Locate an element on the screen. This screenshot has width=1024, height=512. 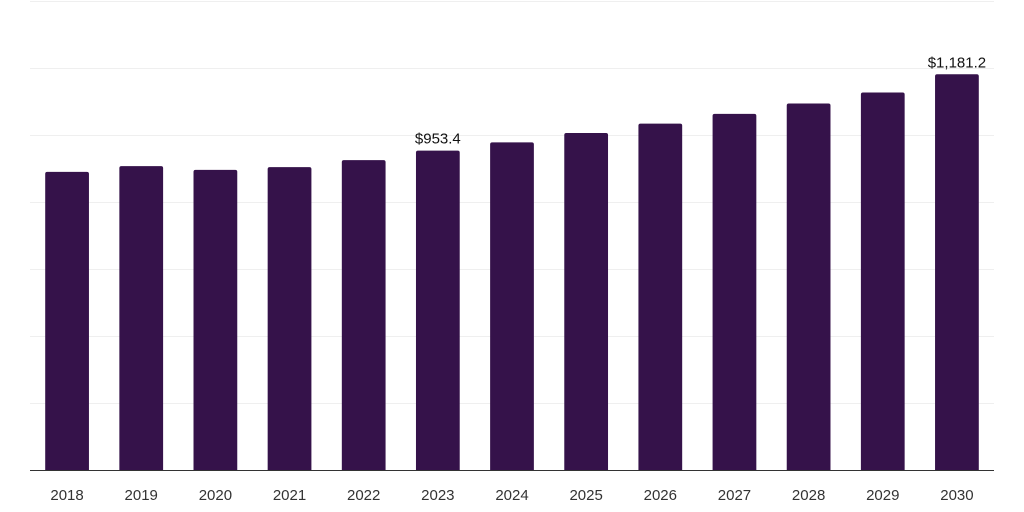
bar-2018 is located at coordinates (67, 320).